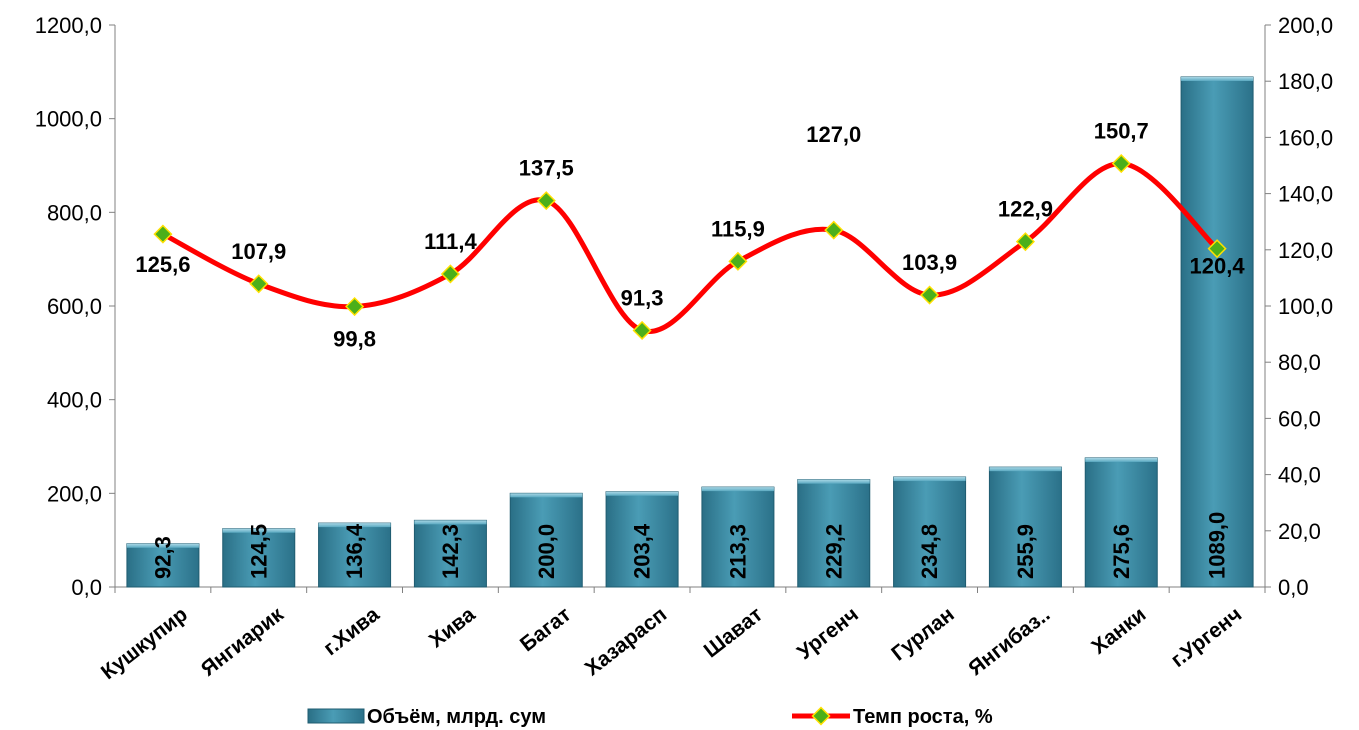 This screenshot has width=1359, height=730. I want to click on line-value-label: 127,0, so click(833, 134).